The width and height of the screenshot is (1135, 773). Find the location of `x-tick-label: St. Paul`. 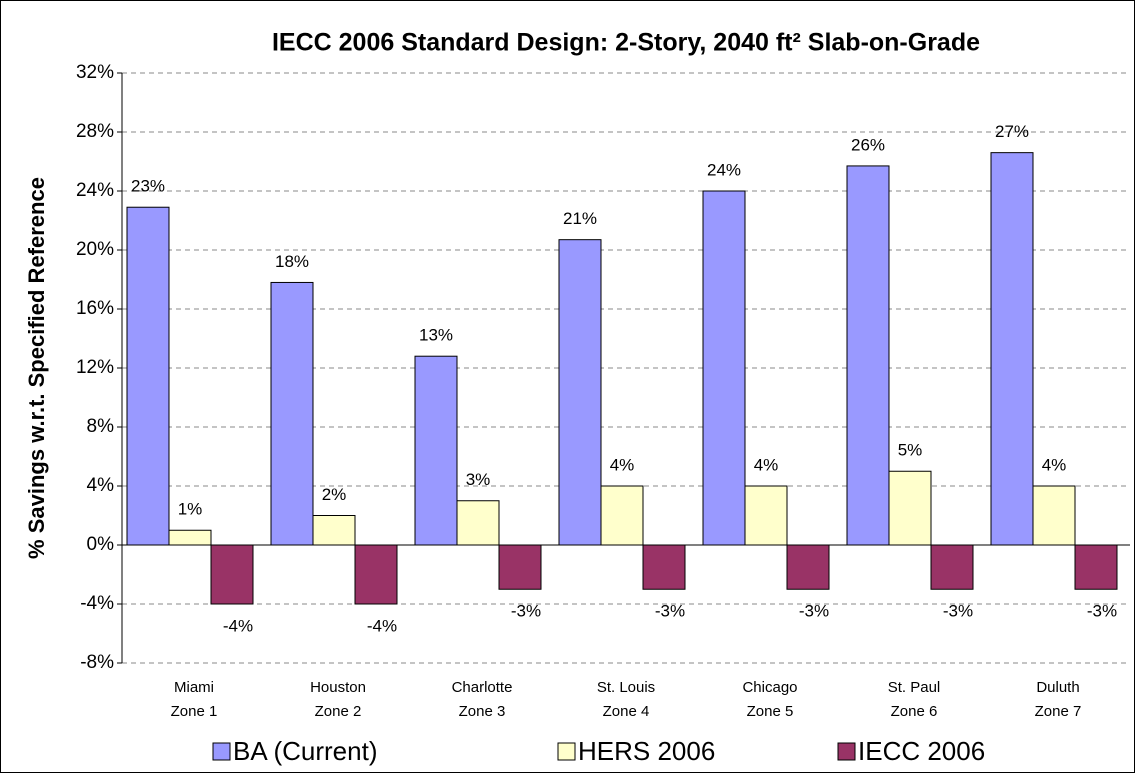

x-tick-label: St. Paul is located at coordinates (914, 687).